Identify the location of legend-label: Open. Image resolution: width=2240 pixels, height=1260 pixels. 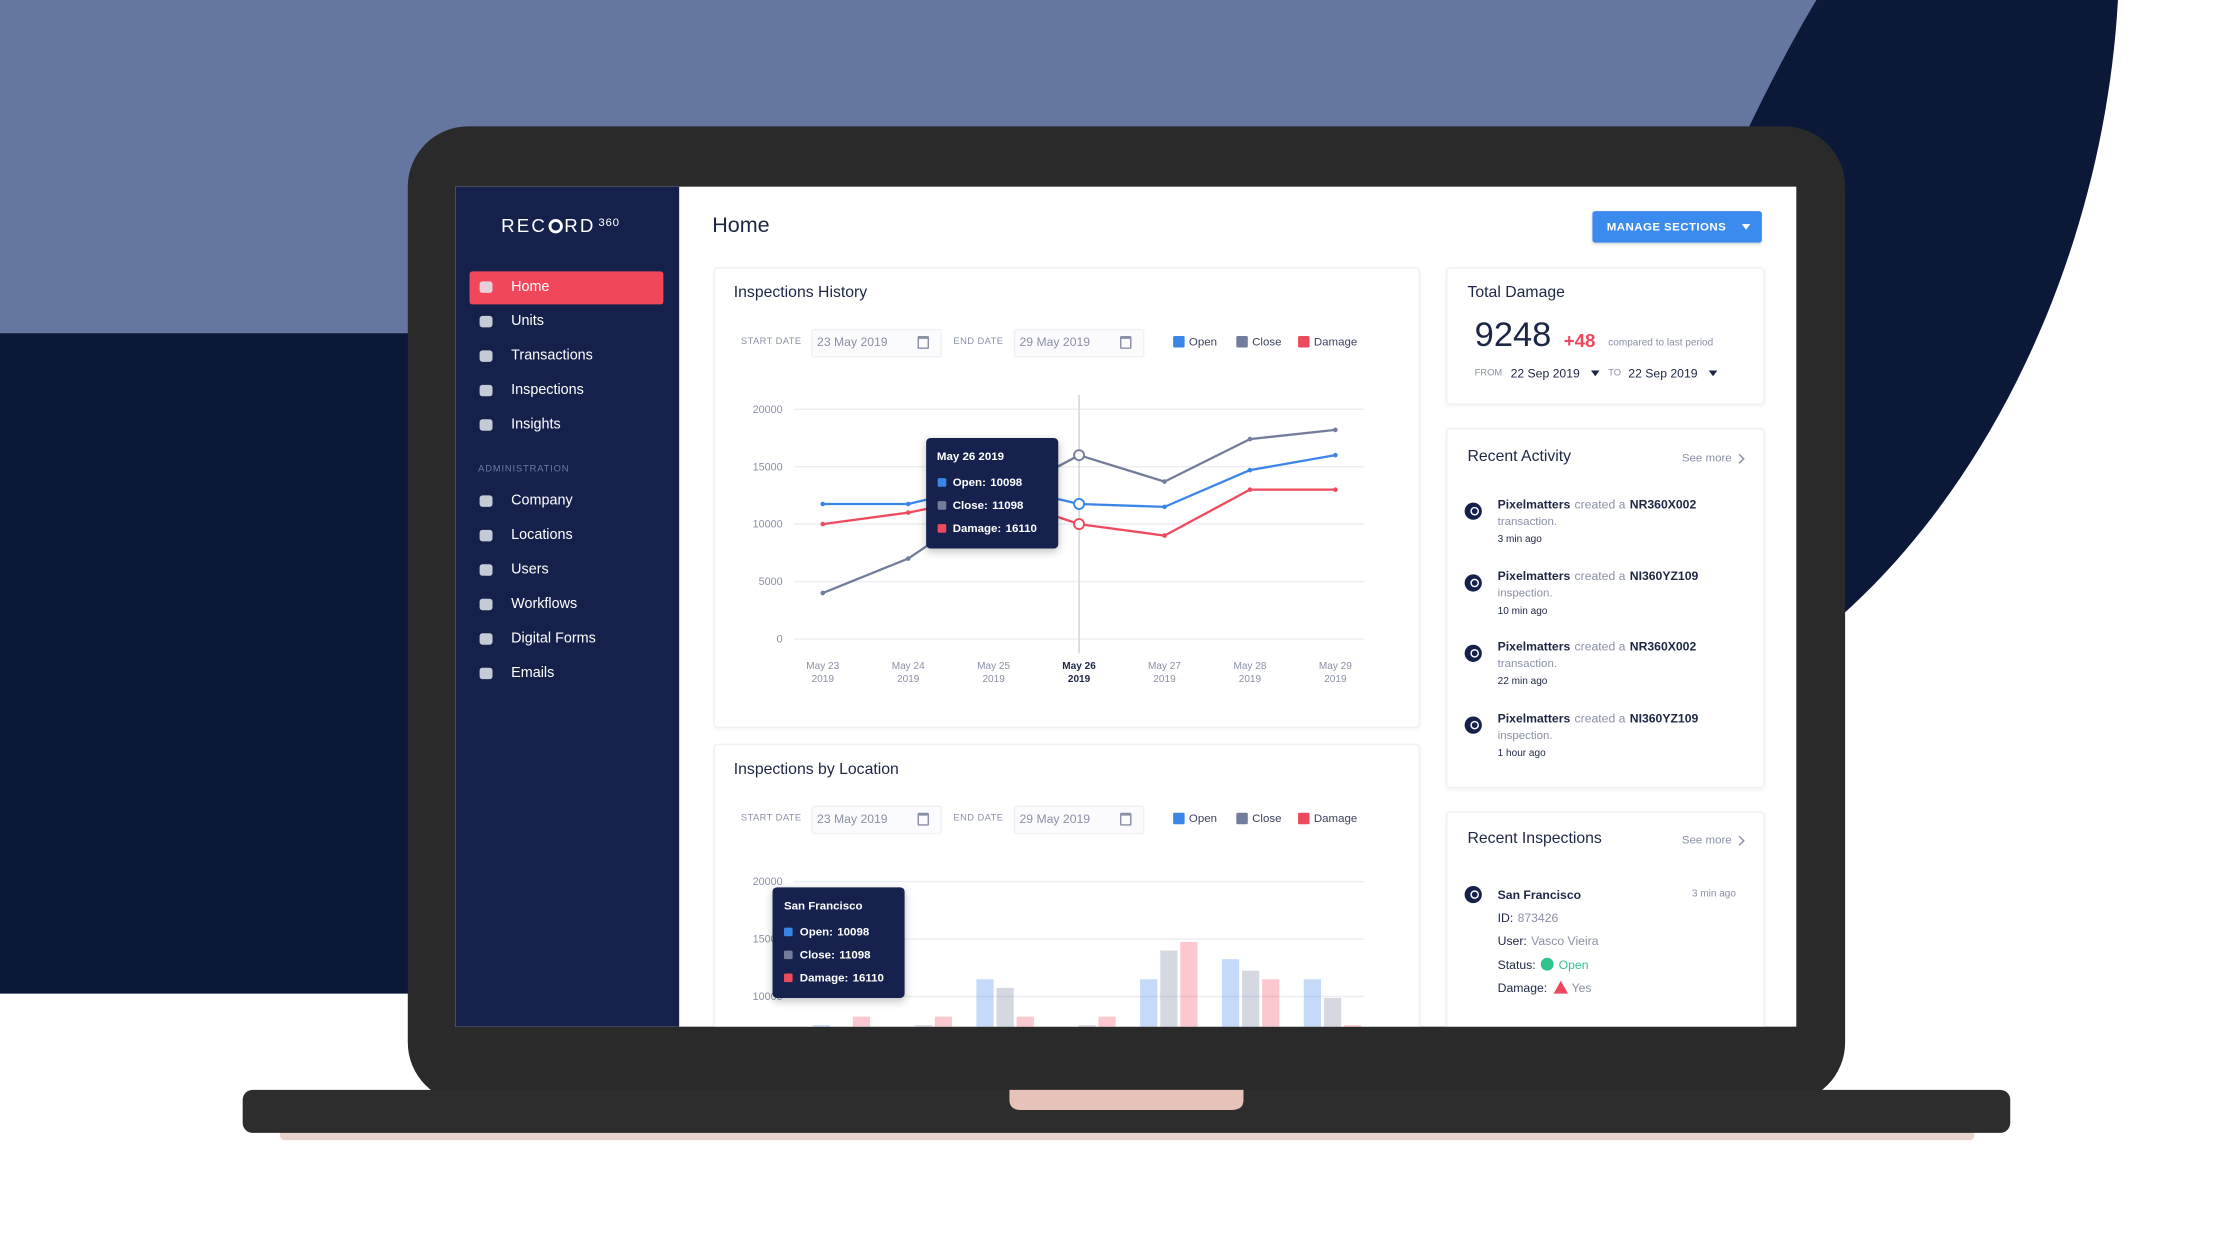
(1203, 818).